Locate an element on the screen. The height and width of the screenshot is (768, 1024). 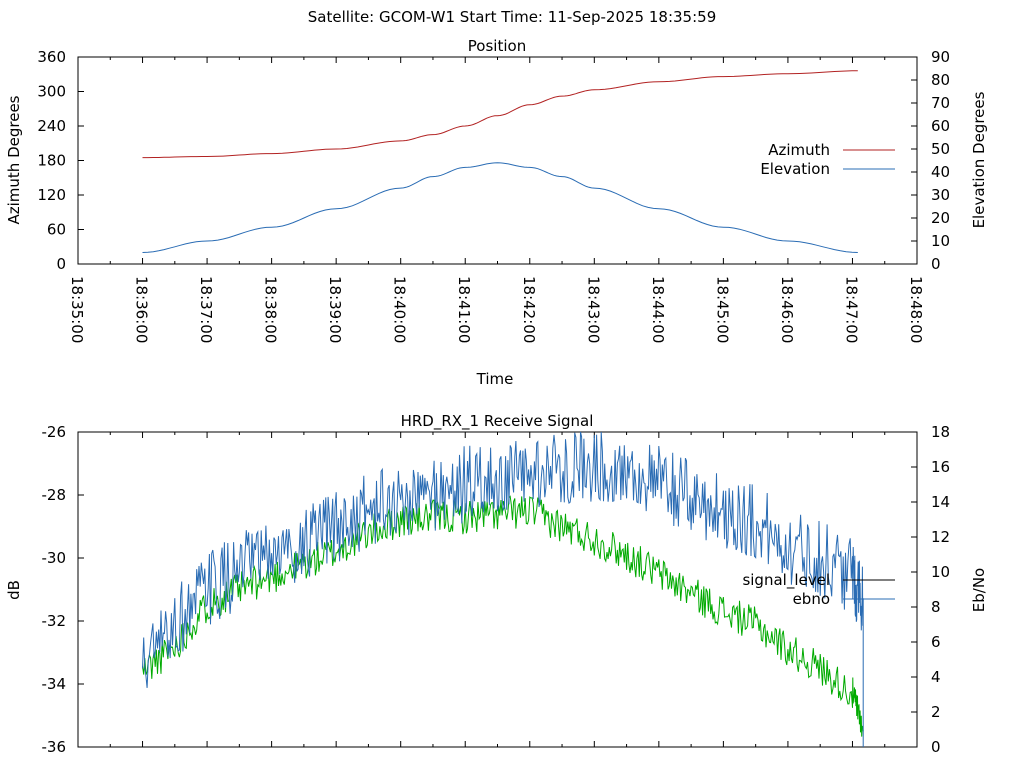
y-tick-label: 60 is located at coordinates (56, 230).